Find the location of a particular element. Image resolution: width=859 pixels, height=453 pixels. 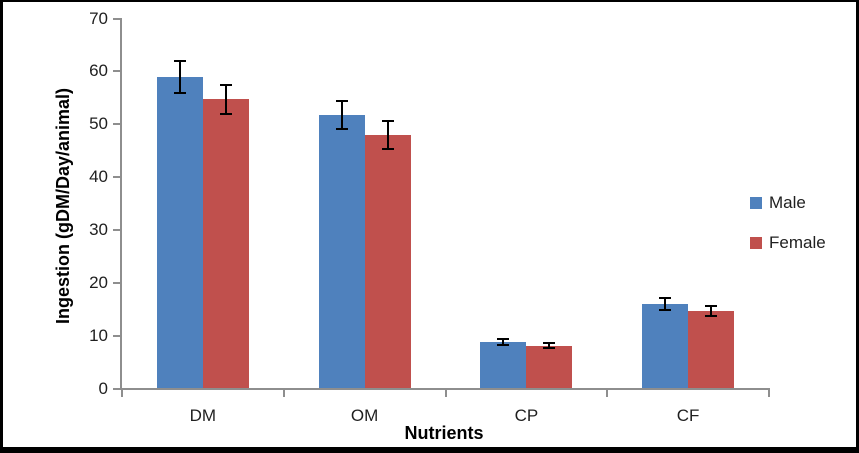

error-bar-cap-bottom-female-om is located at coordinates (387, 148).